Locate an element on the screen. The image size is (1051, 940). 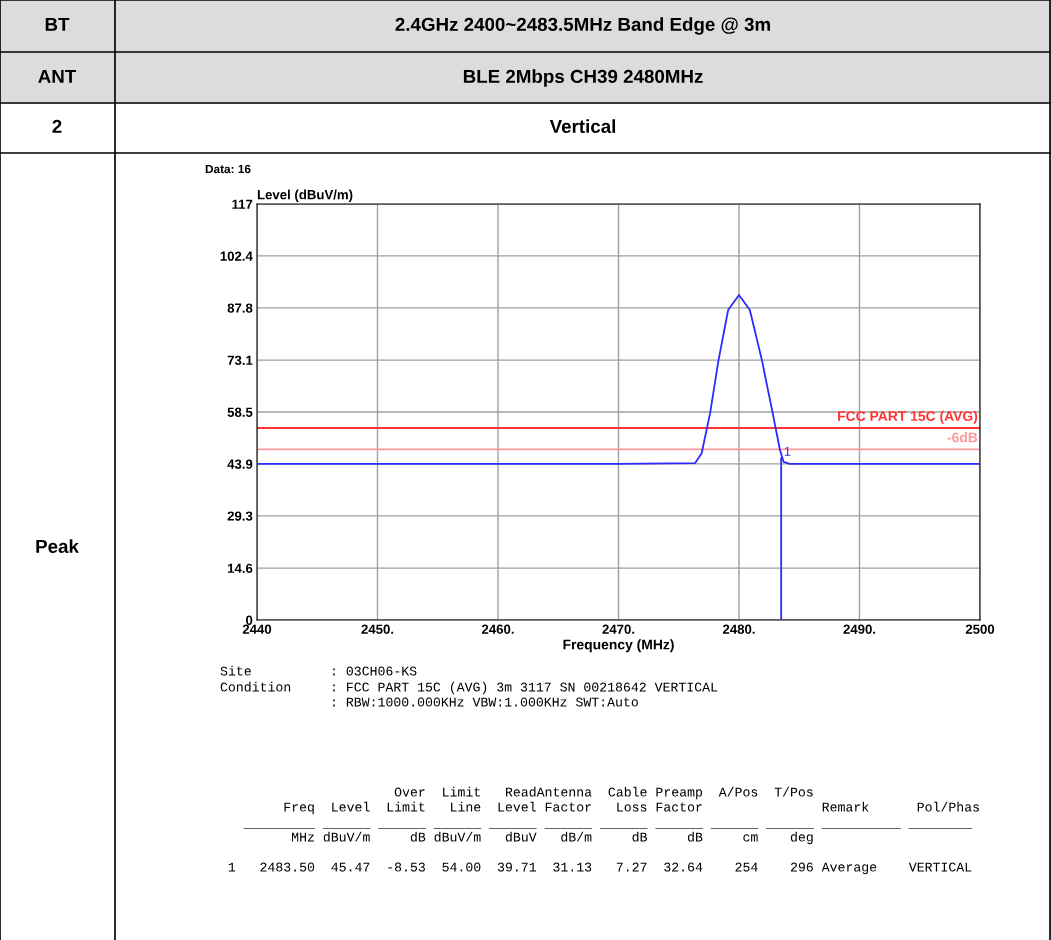
text: BT is located at coordinates (57, 24).